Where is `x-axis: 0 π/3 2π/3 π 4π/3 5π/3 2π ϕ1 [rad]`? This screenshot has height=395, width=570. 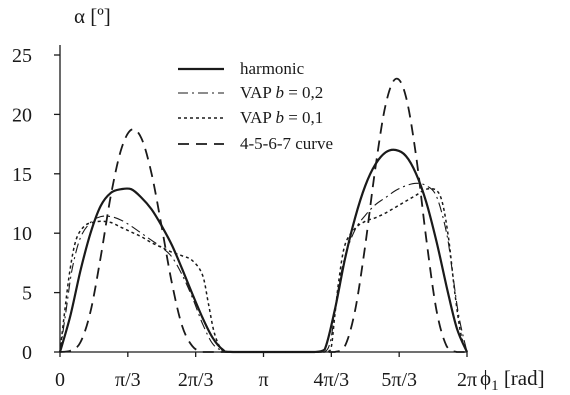
x-axis: 0 π/3 2π/3 π 4π/3 5π/3 2π ϕ1 [rad] is located at coordinates (300, 372).